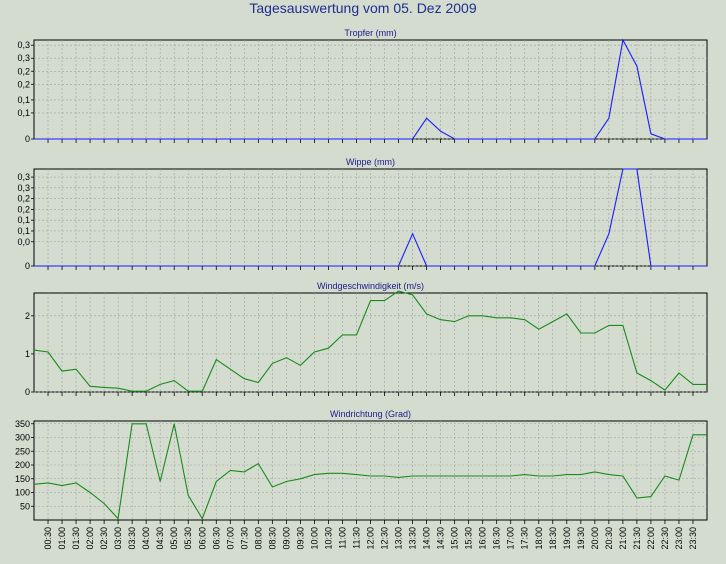 The width and height of the screenshot is (726, 564). I want to click on y-tick-label: 100, so click(22, 493).